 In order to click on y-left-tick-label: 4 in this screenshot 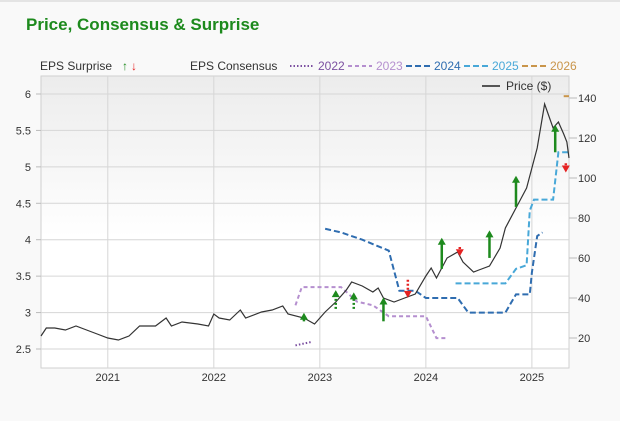, I will do `click(28, 241)`.